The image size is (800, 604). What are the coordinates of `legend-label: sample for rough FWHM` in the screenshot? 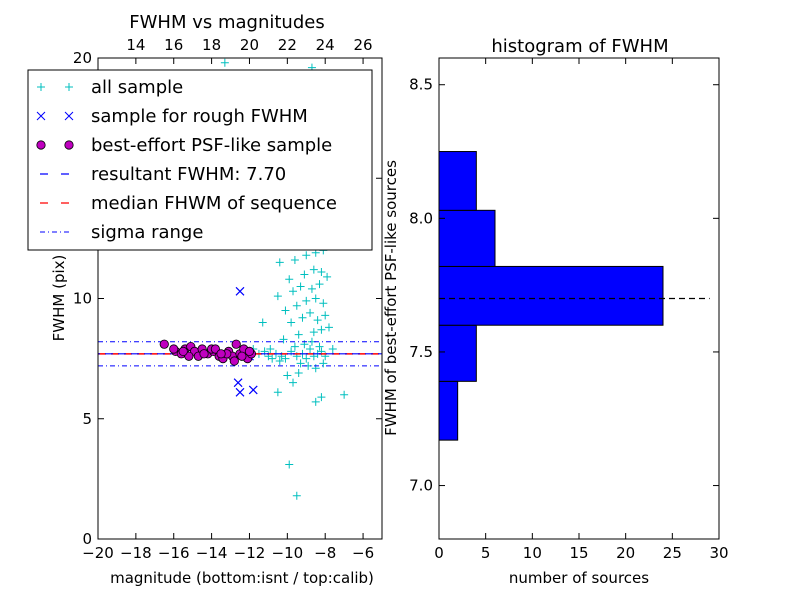 It's located at (199, 116).